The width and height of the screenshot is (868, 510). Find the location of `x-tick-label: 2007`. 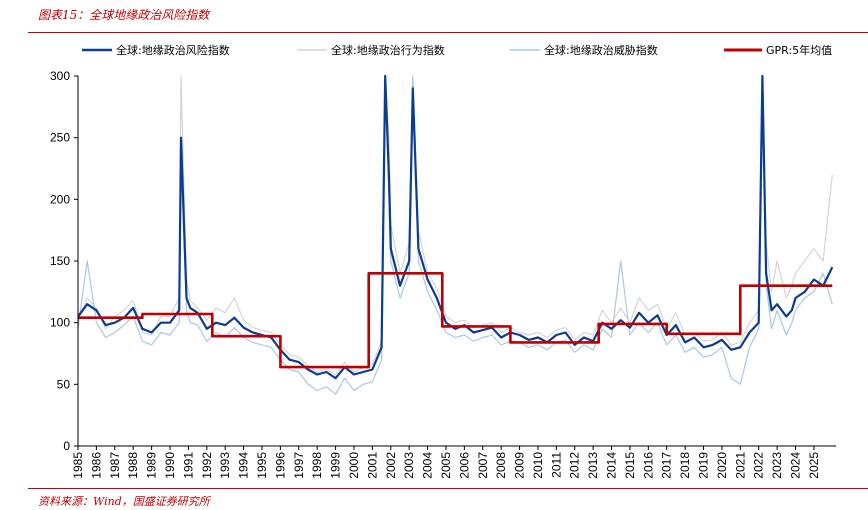

x-tick-label: 2007 is located at coordinates (483, 465).